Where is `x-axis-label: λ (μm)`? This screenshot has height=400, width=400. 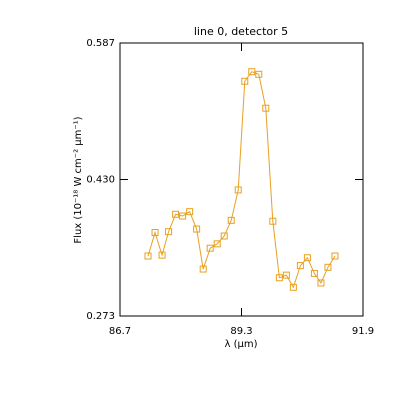 x-axis-label: λ (μm) is located at coordinates (240, 344).